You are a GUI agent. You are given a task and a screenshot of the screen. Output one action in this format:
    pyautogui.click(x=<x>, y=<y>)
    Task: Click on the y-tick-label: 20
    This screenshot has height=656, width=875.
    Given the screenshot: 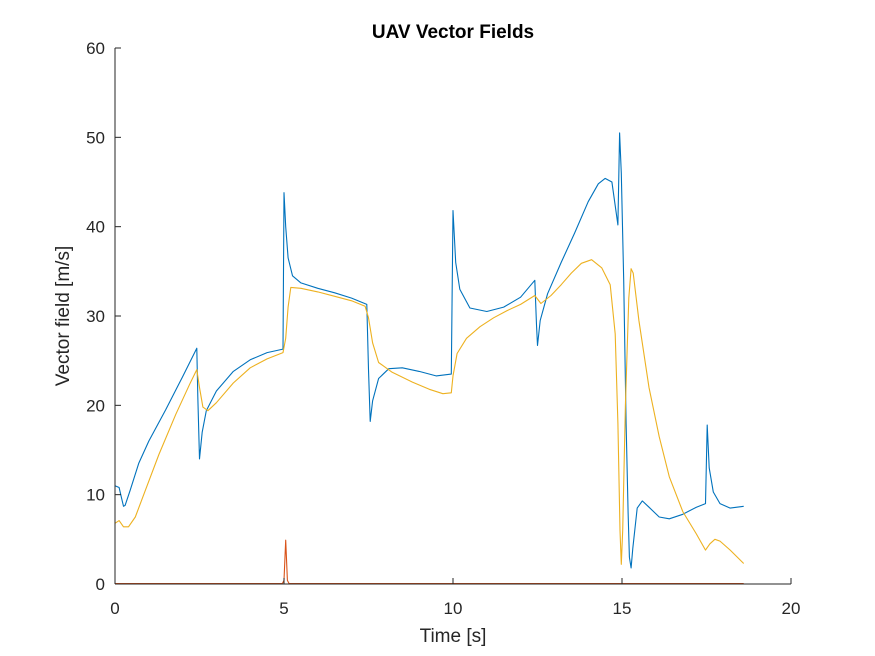 What is the action you would take?
    pyautogui.click(x=95, y=405)
    